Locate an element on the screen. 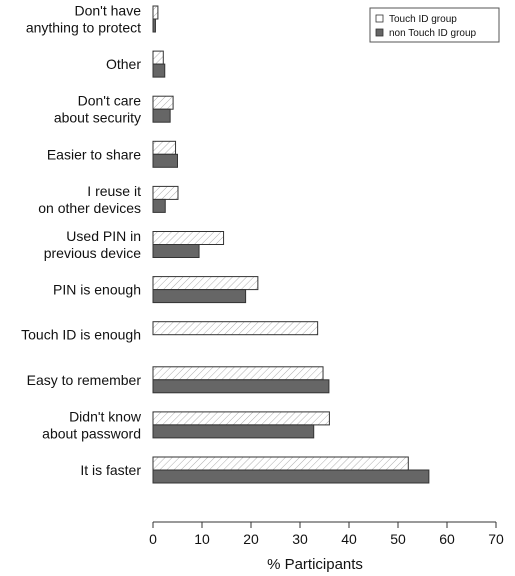 Image resolution: width=515 pixels, height=576 pixels. category-label-line: Other is located at coordinates (123, 64).